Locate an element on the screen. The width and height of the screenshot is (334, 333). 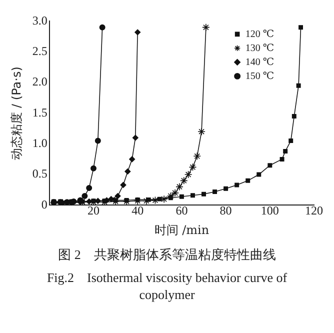
x-tick-label: 20 is located at coordinates (94, 211).